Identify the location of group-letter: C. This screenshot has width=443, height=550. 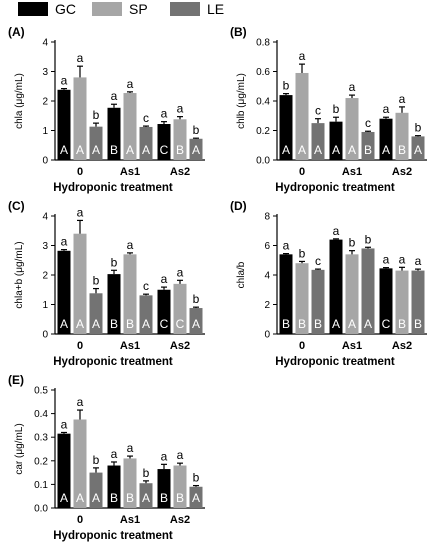
(164, 324).